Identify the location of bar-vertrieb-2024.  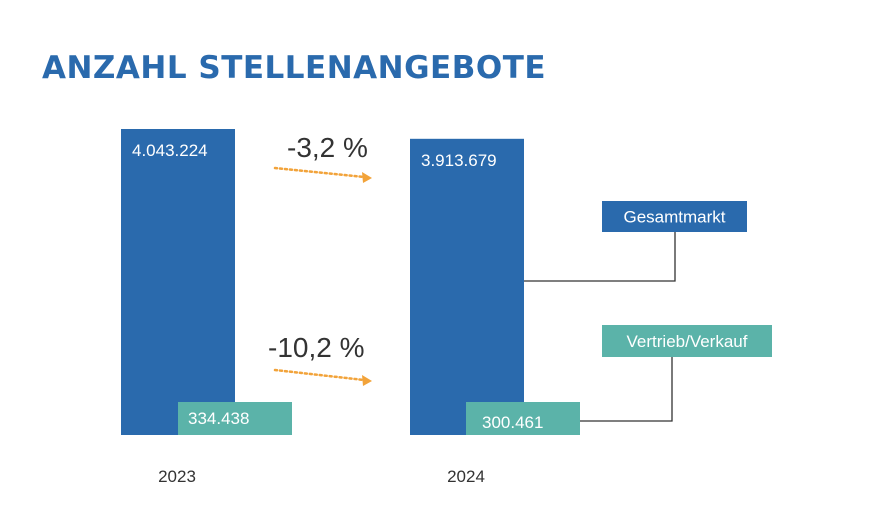
(523, 418).